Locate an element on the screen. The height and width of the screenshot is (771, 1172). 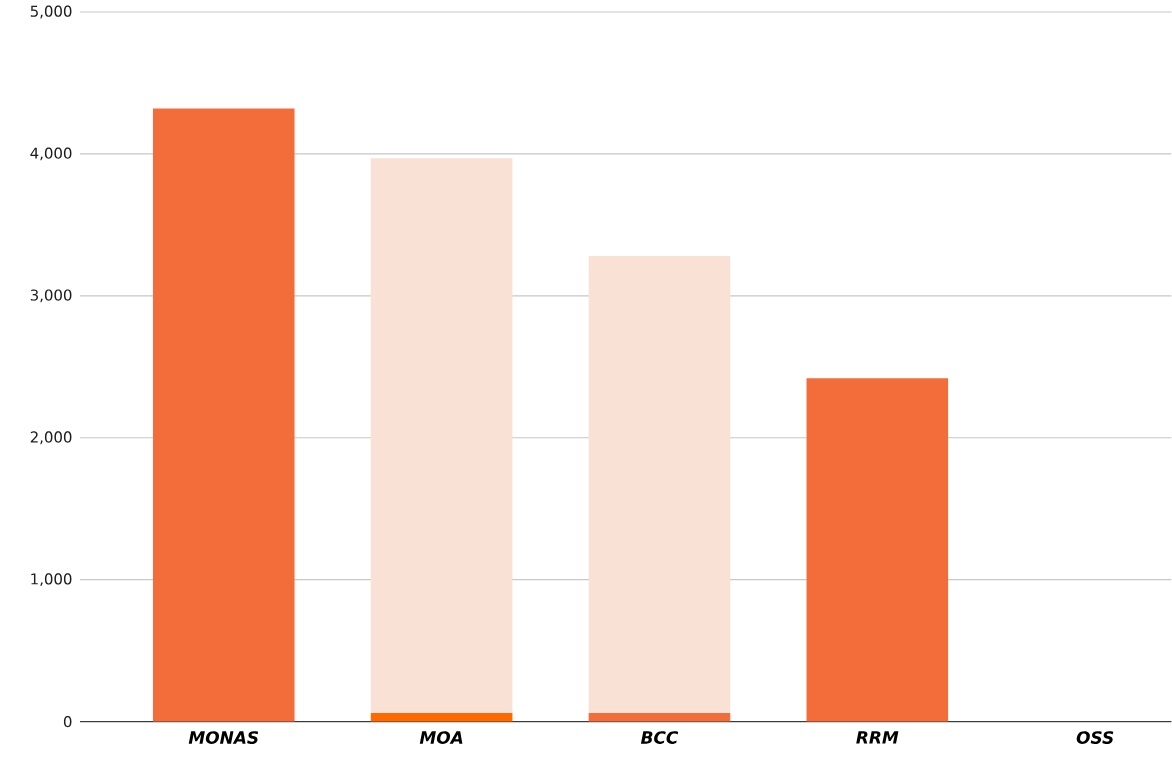
x-tick-label: BCC is located at coordinates (659, 738).